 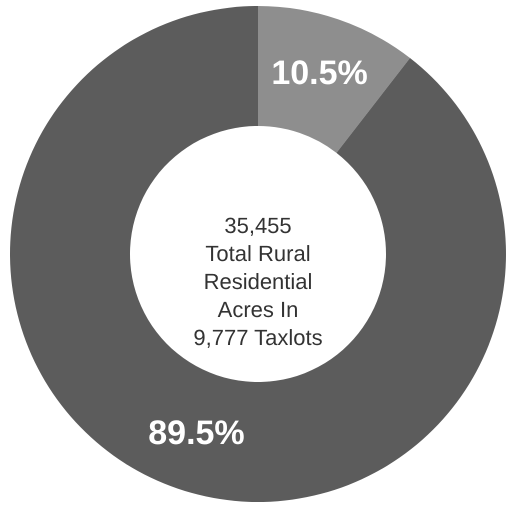 I want to click on donut-slice, so click(x=334, y=79).